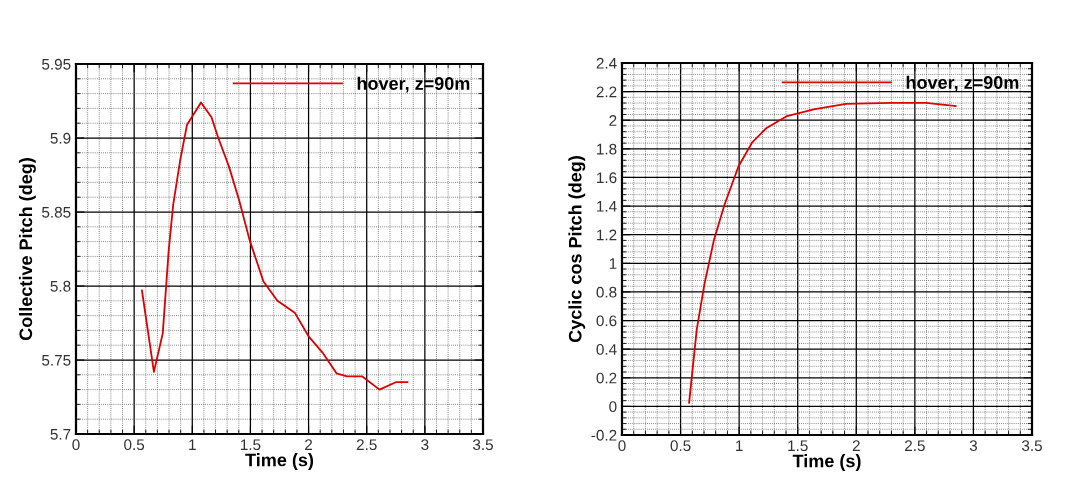  What do you see at coordinates (27, 249) in the screenshot?
I see `y-axis-title: Collective Pitch (deg)` at bounding box center [27, 249].